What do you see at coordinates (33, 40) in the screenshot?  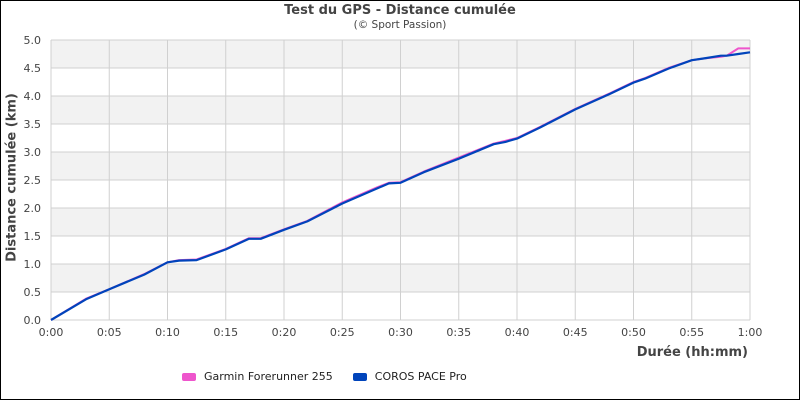 I see `y-tick-label: 5.0` at bounding box center [33, 40].